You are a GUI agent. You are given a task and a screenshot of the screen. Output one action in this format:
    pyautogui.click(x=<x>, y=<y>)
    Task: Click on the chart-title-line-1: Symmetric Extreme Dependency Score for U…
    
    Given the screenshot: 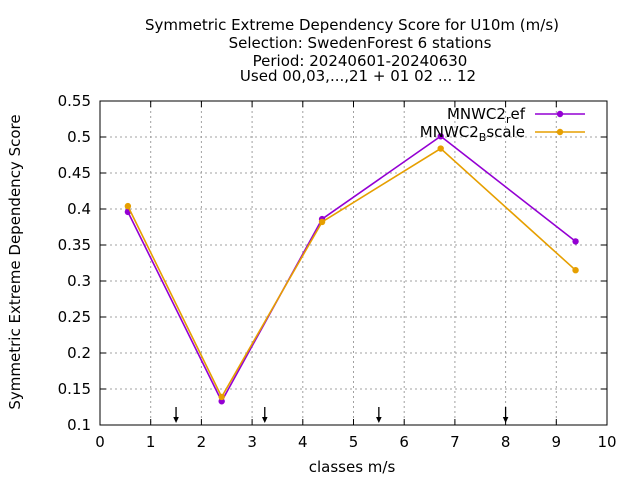 What is the action you would take?
    pyautogui.click(x=352, y=25)
    